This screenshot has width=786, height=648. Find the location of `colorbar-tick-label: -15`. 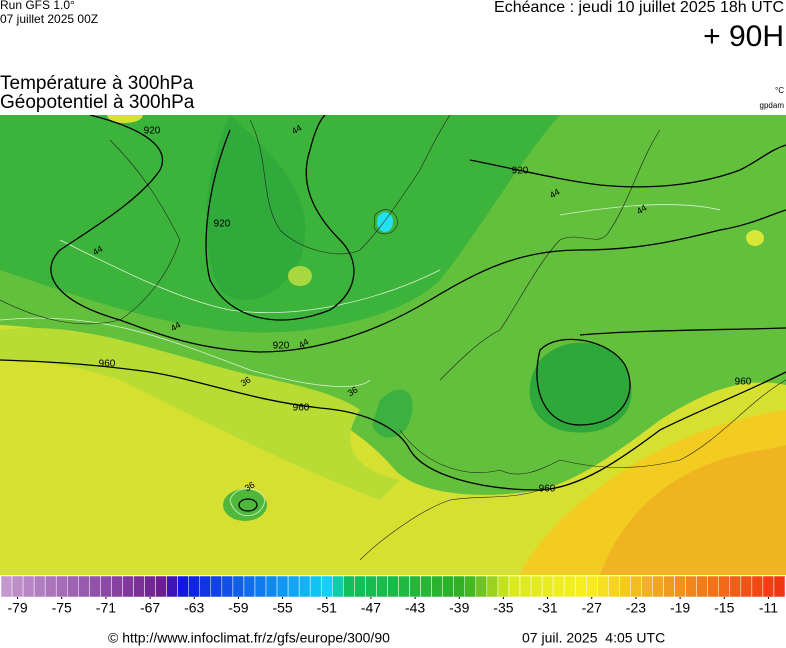

colorbar-tick-label: -15 is located at coordinates (724, 608).